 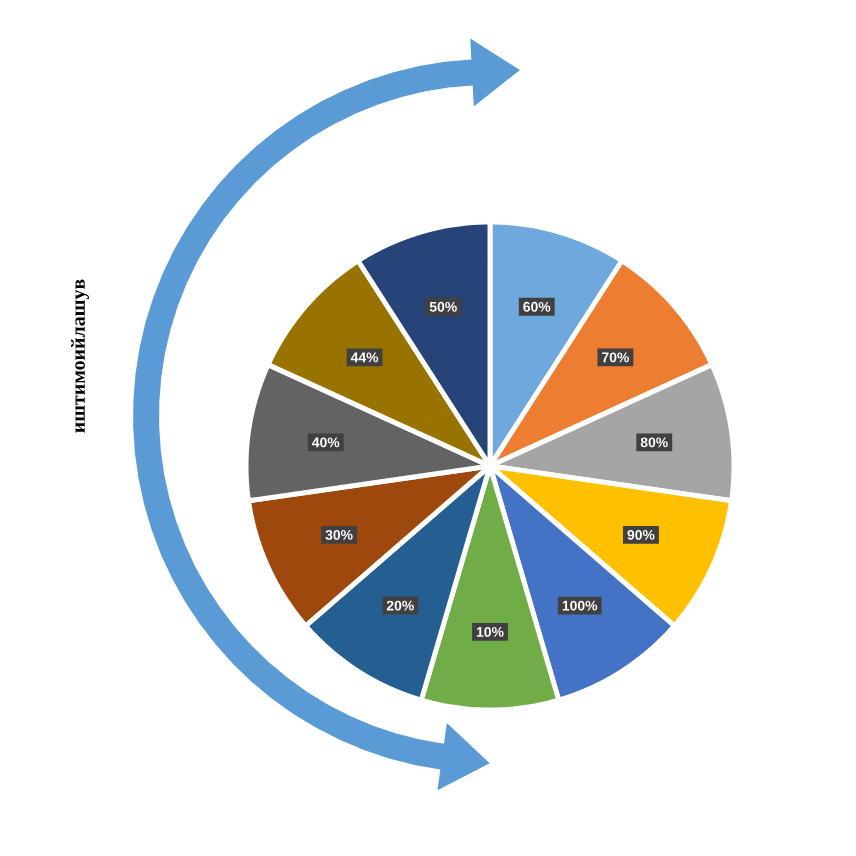 I want to click on text: иштимоийлашув, so click(x=80, y=356).